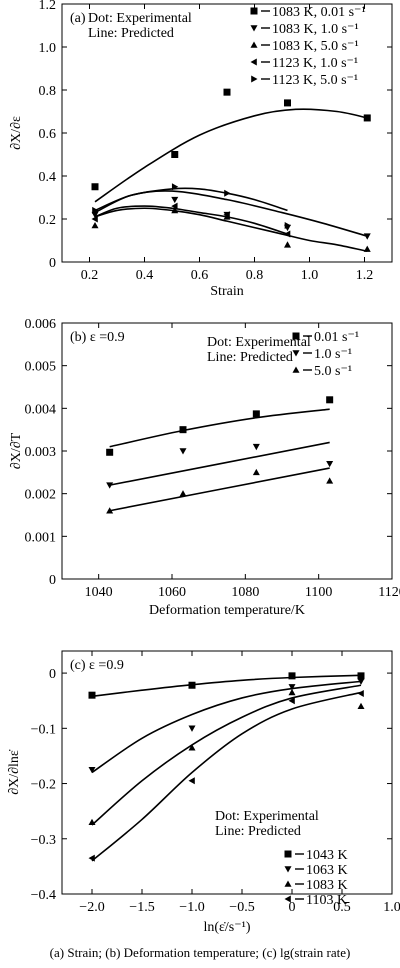 The width and height of the screenshot is (400, 968). Describe the element at coordinates (145, 275) in the screenshot. I see `x-tick-label: 0.4` at that location.